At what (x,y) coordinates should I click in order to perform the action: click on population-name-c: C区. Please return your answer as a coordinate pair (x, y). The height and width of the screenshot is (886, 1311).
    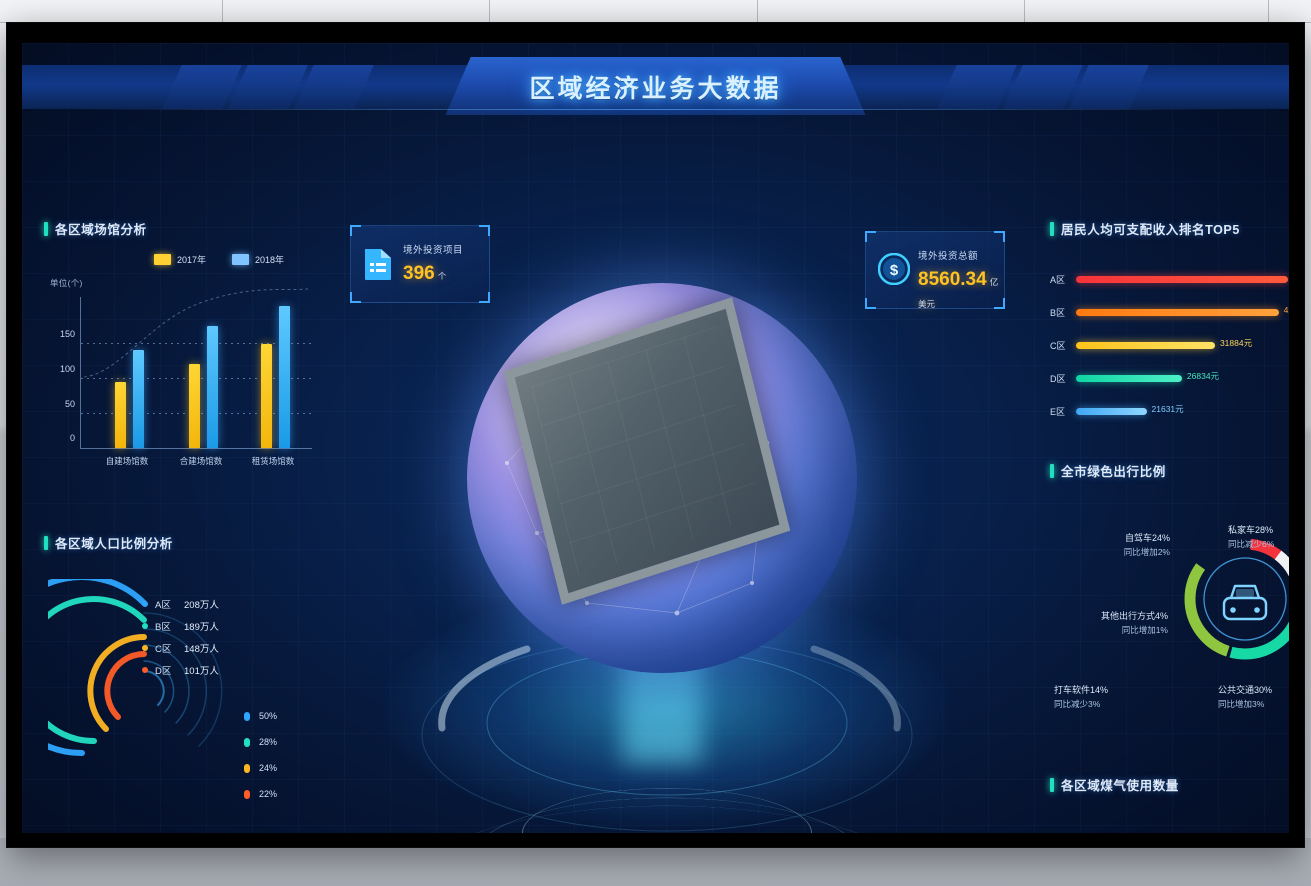
    Looking at the image, I should click on (163, 649).